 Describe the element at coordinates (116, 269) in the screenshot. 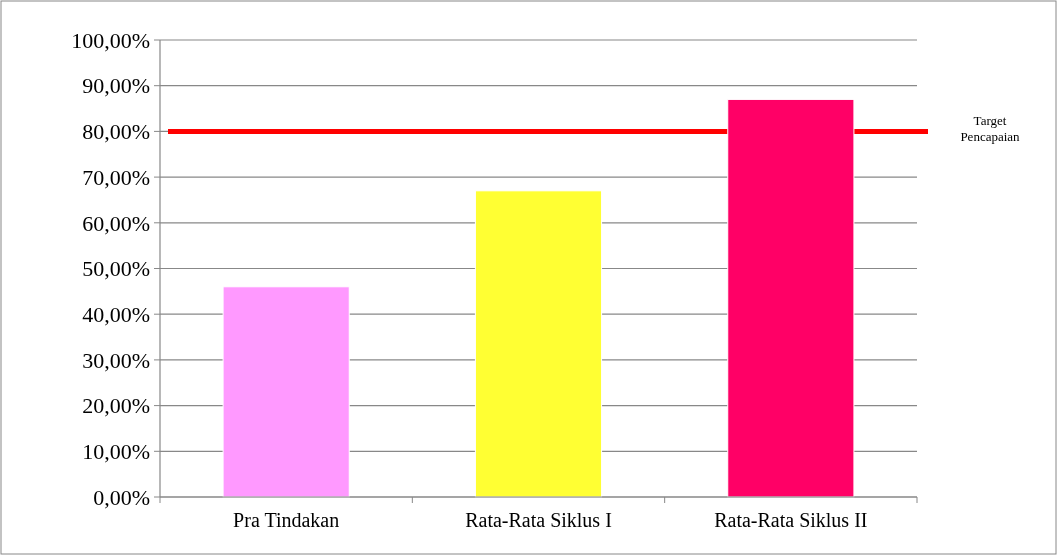

I see `y-tick-label: 50,00%` at that location.